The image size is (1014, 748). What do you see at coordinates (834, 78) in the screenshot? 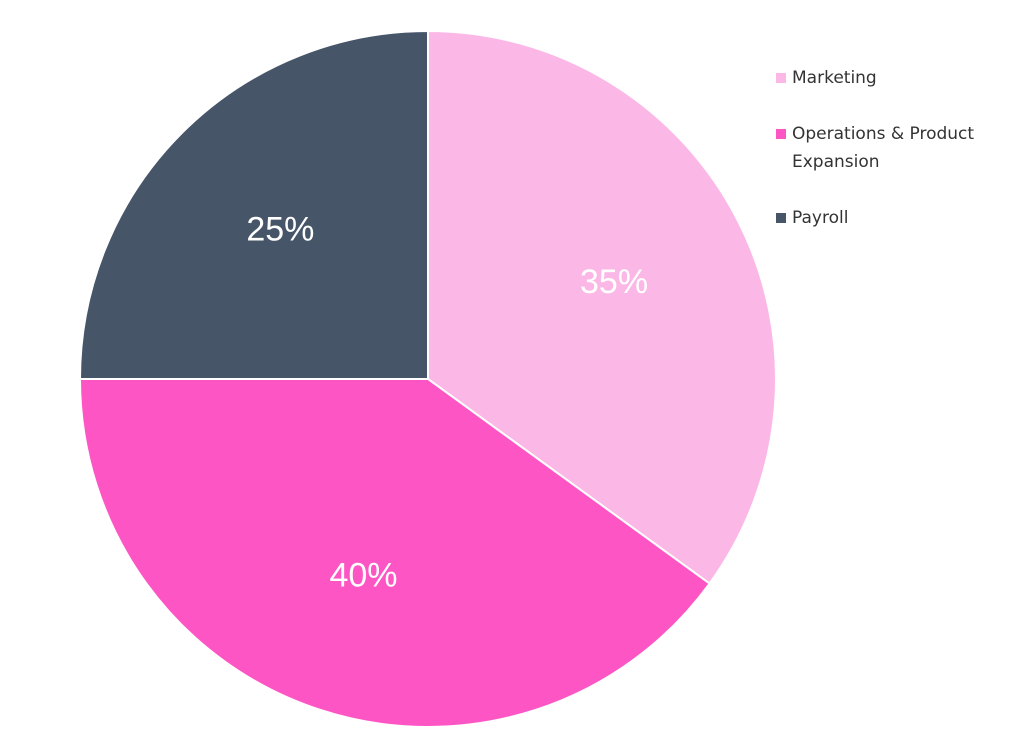
I see `legend-label: Marketing` at bounding box center [834, 78].